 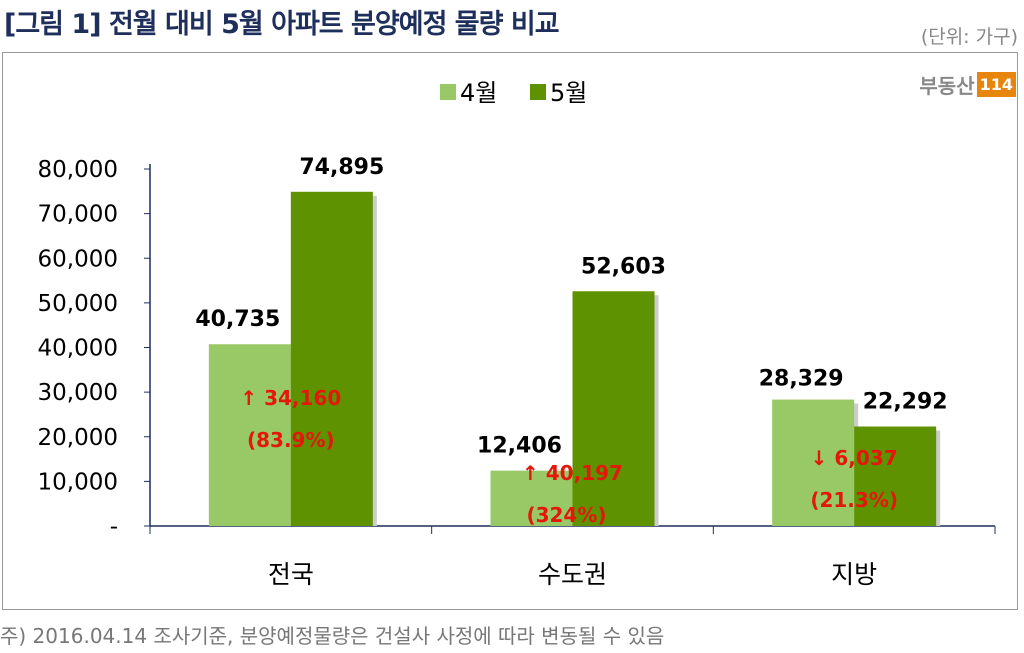 I want to click on chart-title: [그림 1] 전월 대비 5월 아파트 분양예정 물량 비교, so click(x=282, y=24).